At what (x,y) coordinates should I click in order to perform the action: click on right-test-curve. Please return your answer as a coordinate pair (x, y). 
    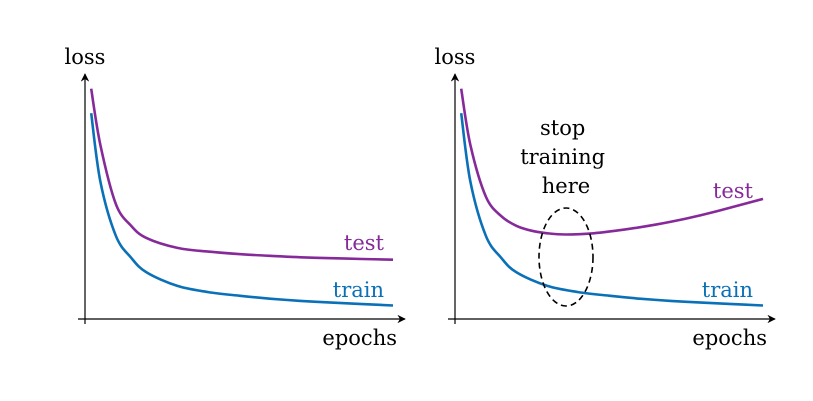
    Looking at the image, I should click on (611, 162).